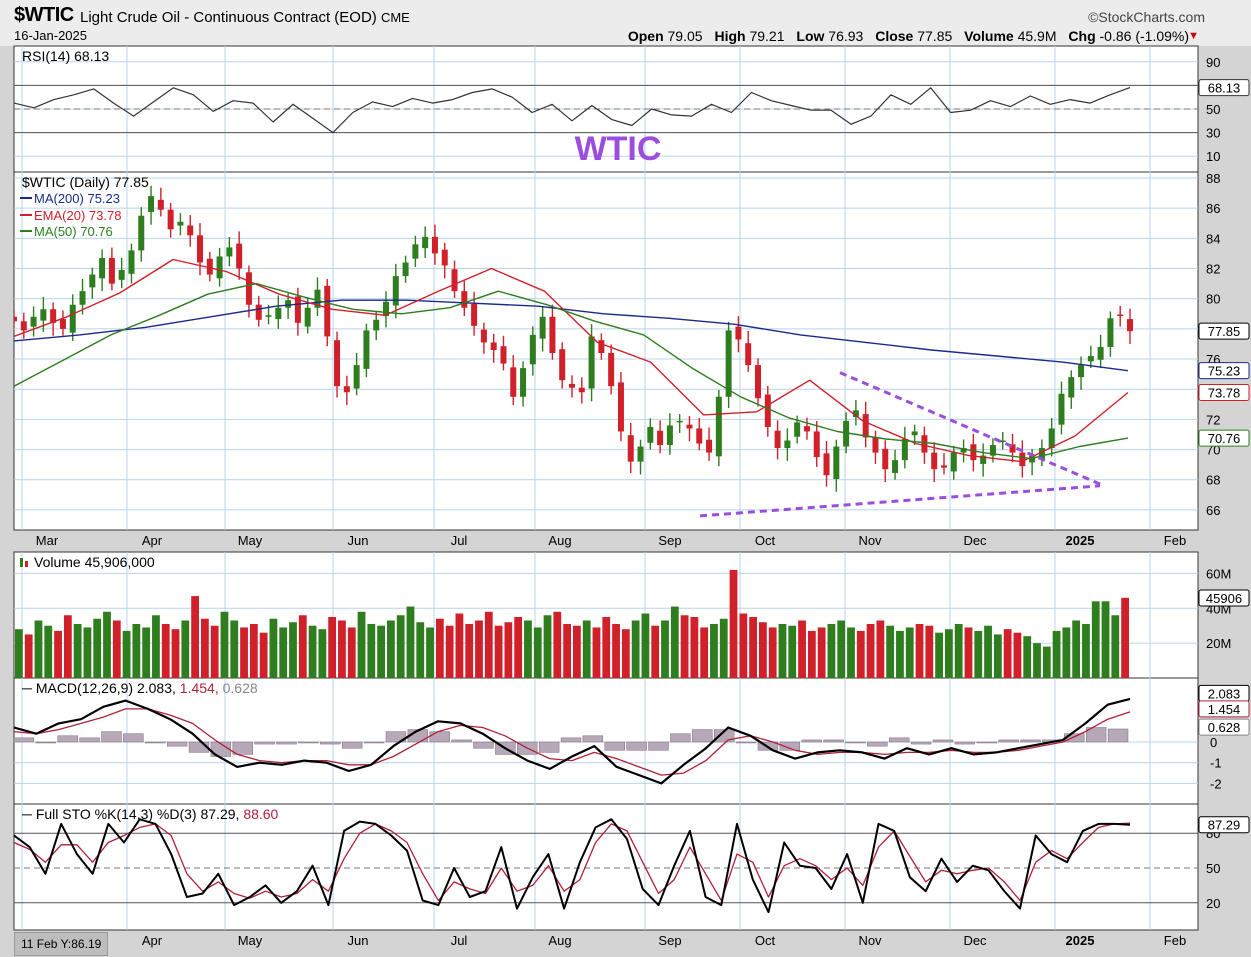 This screenshot has height=957, width=1251. I want to click on source-label: ©StockCharts.com, so click(1146, 17).